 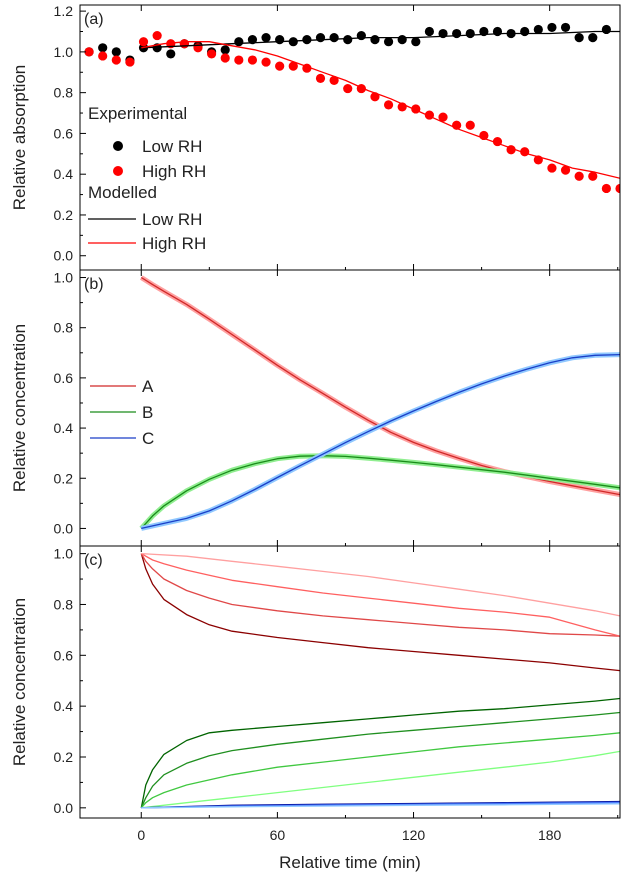 What do you see at coordinates (64, 215) in the screenshot?
I see `y-tick-label: 0.2` at bounding box center [64, 215].